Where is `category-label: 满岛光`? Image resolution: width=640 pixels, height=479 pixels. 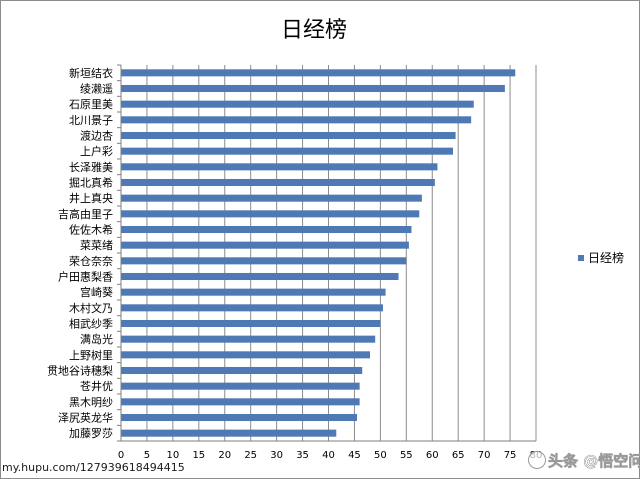 category-label: 满岛光 is located at coordinates (96, 339).